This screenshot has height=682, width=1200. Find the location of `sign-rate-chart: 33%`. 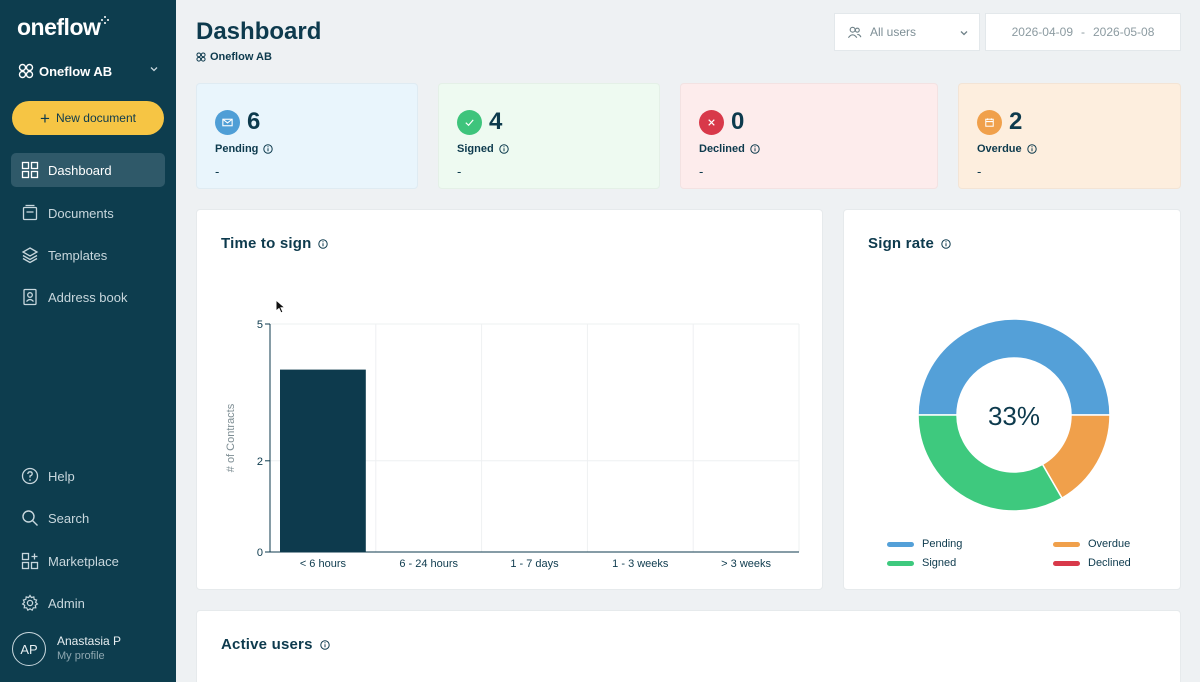

sign-rate-chart: 33% is located at coordinates (1014, 415).